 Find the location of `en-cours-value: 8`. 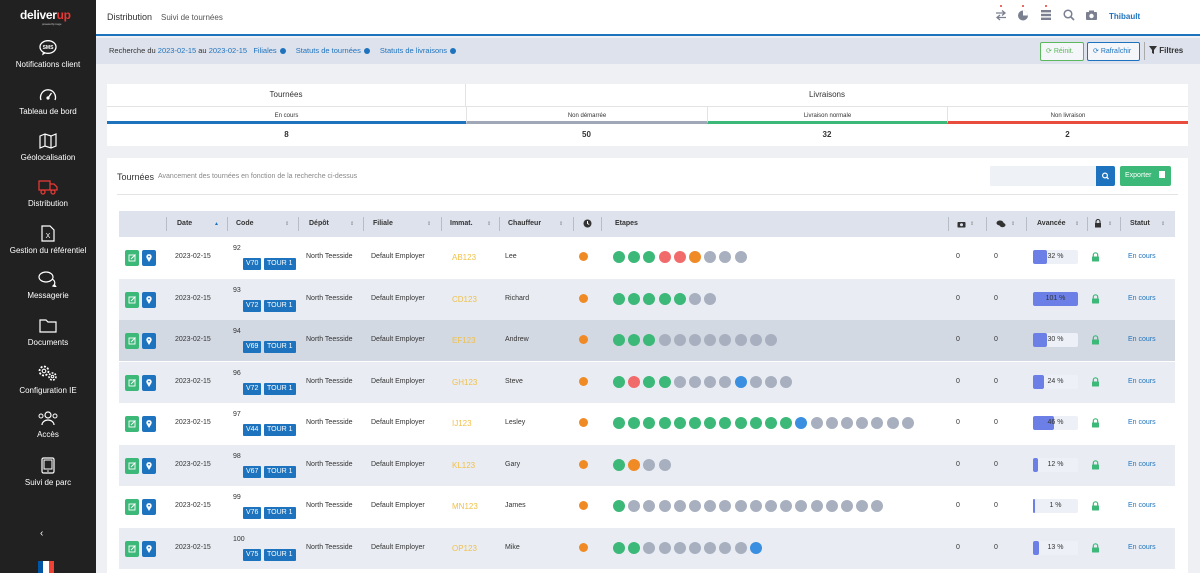

en-cours-value: 8 is located at coordinates (286, 134).